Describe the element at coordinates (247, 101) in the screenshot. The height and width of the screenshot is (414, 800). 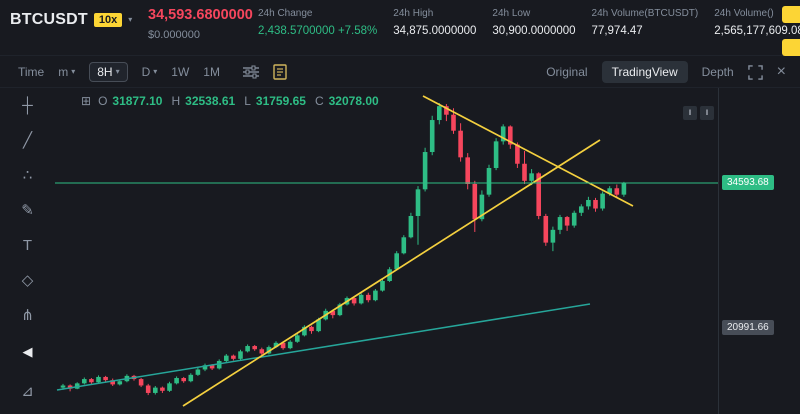
I see `ohlc-low-label: L` at that location.